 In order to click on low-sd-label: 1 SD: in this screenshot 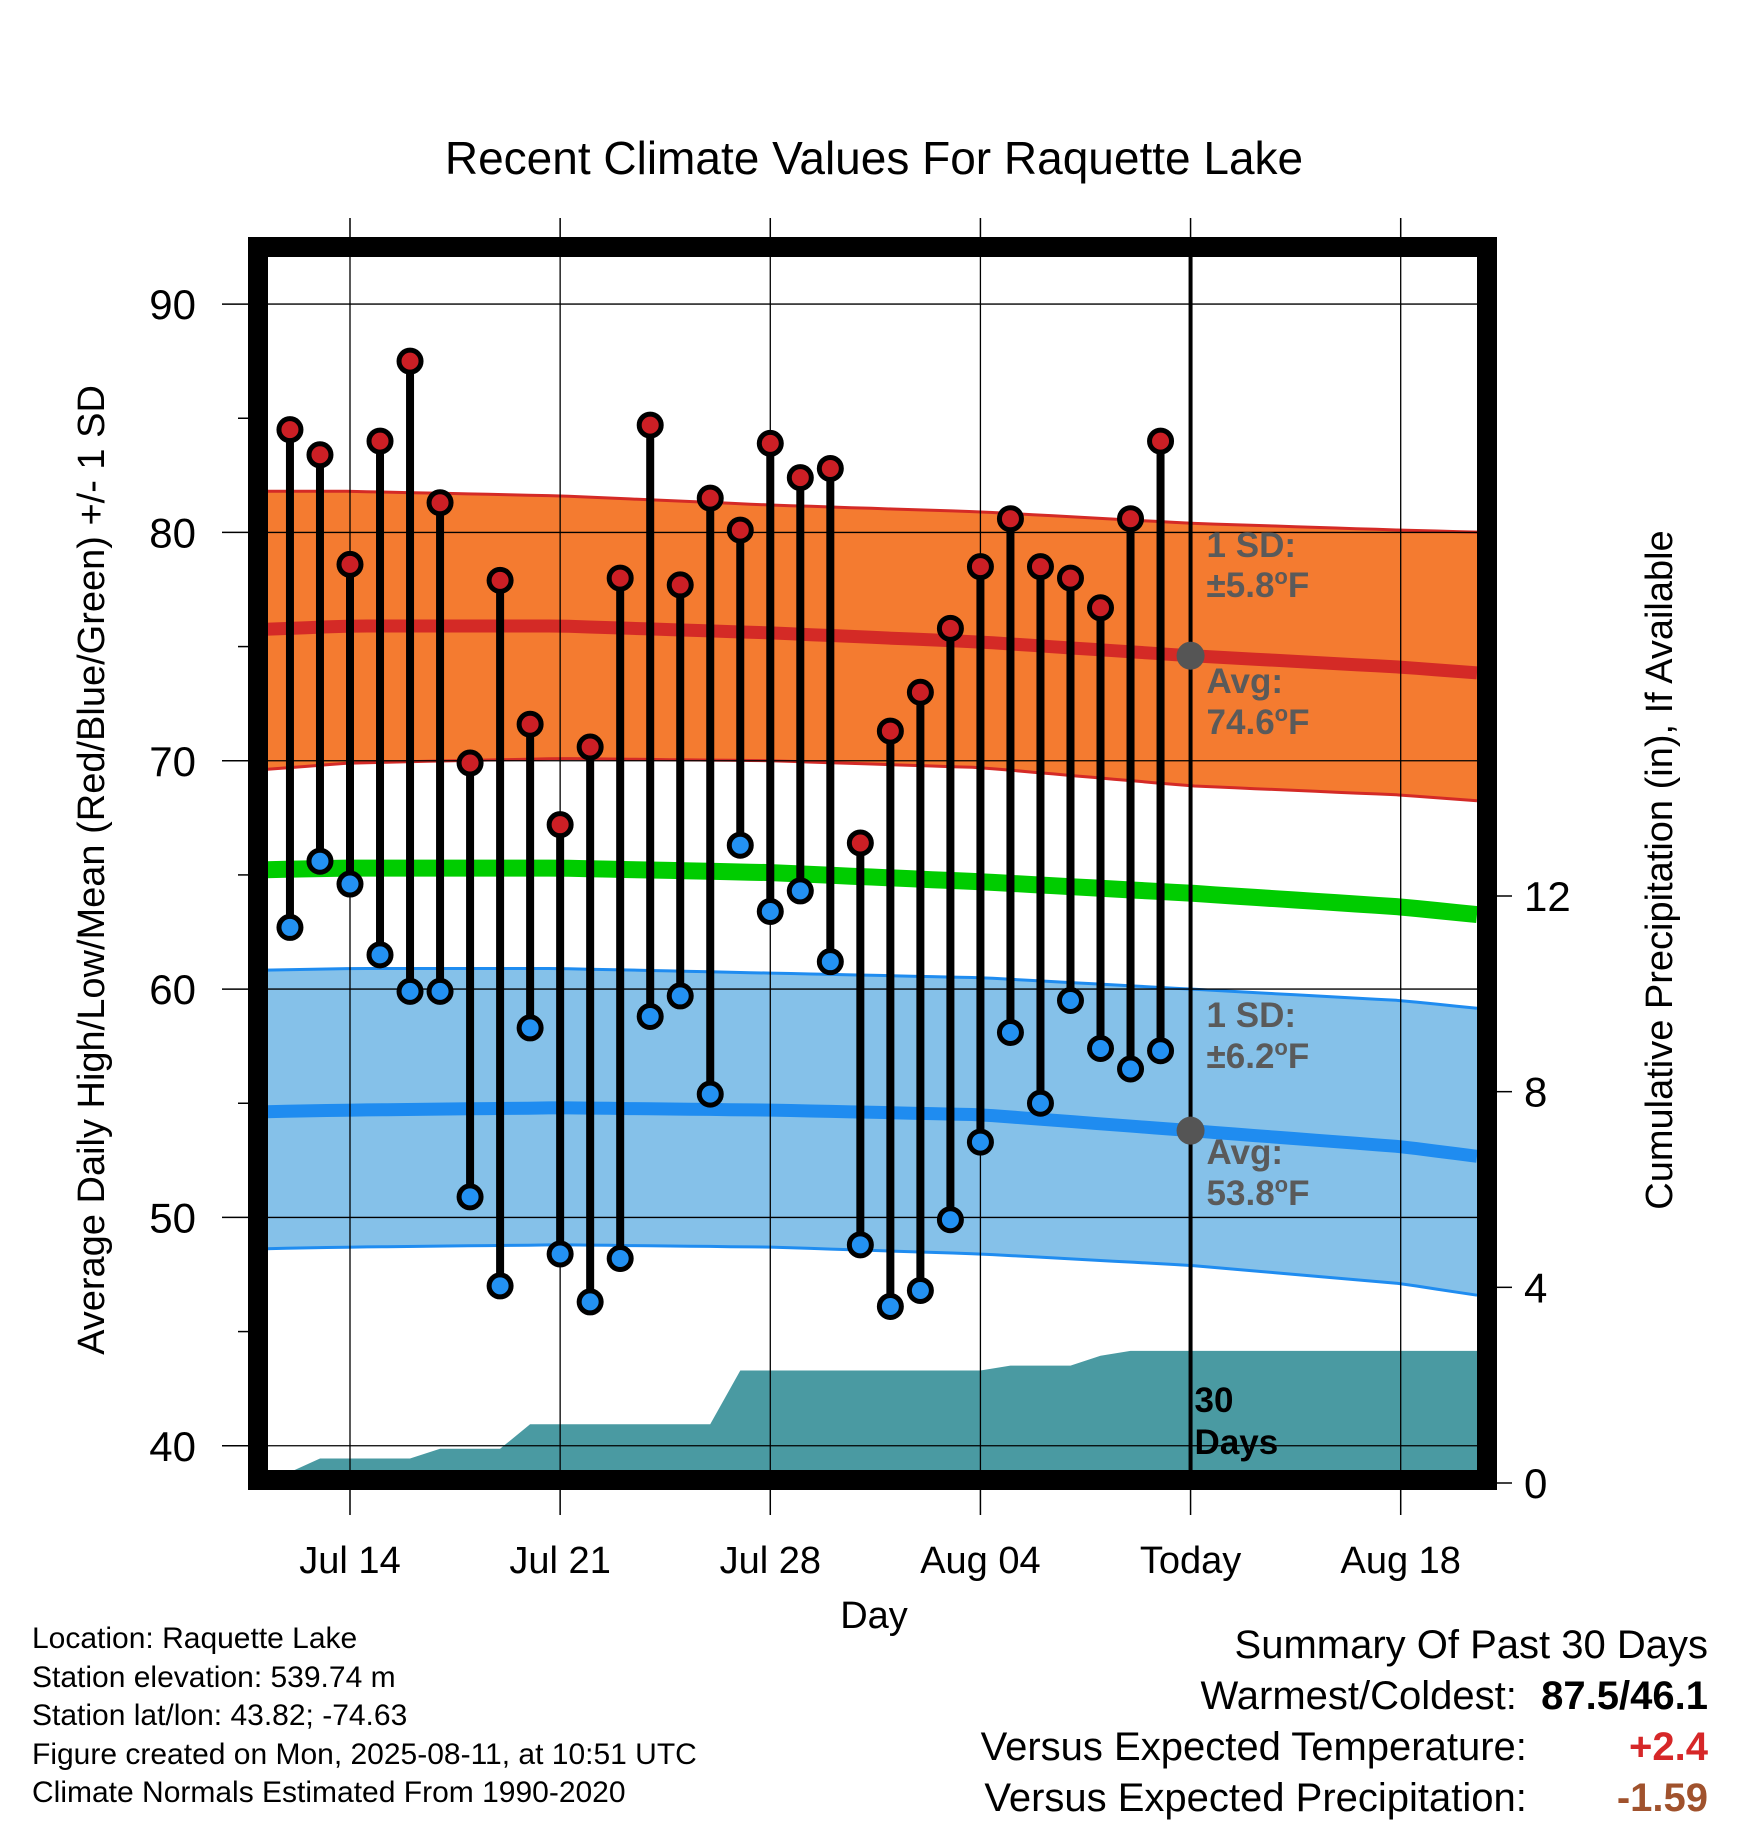, I will do `click(1251, 1015)`.